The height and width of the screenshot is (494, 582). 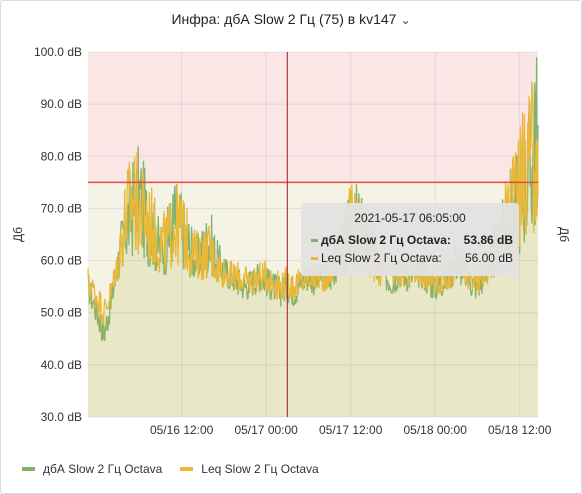 What do you see at coordinates (410, 218) in the screenshot?
I see `tooltip-time: 2021-05-17 06:05:00` at bounding box center [410, 218].